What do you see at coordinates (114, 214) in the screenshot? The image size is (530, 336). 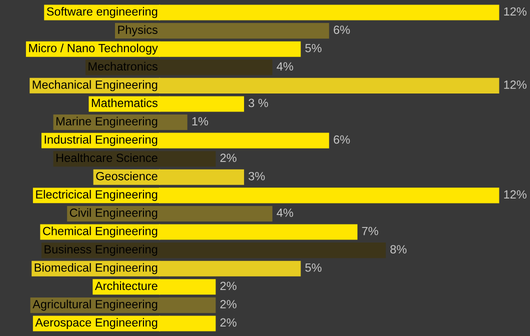 I see `y-tick-label: Civil Engineering` at bounding box center [114, 214].